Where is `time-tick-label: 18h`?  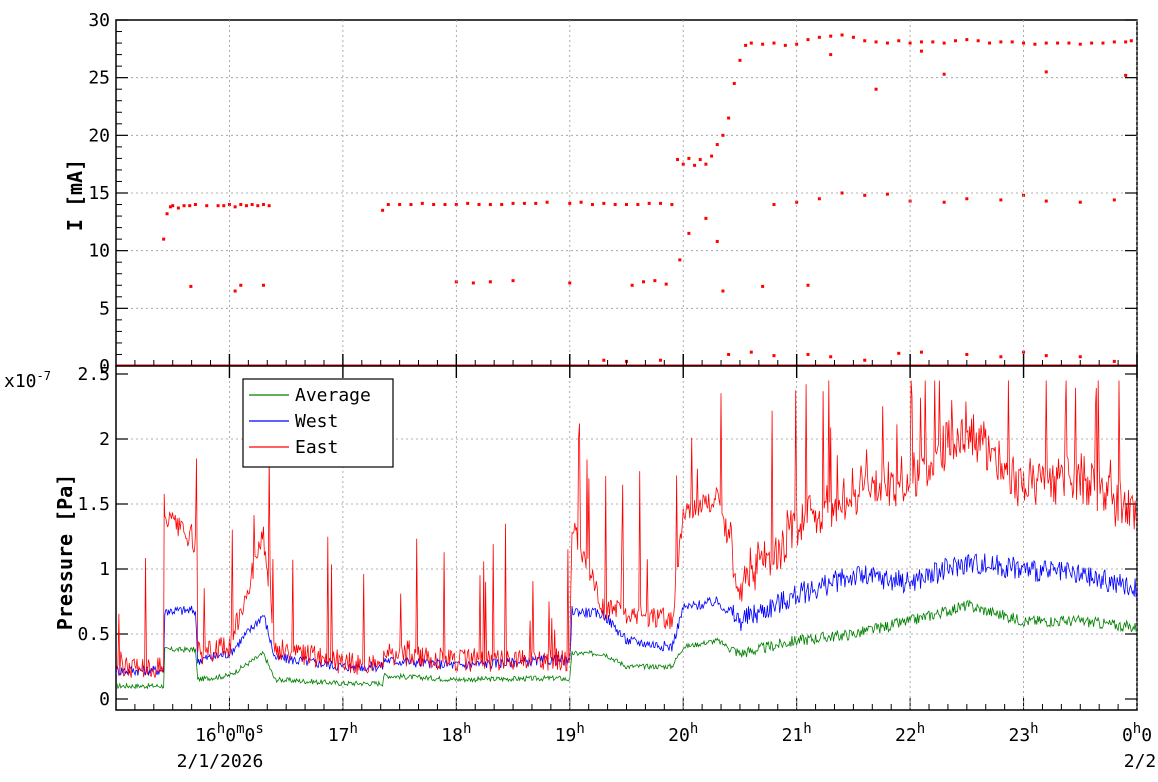
time-tick-label: 18h is located at coordinates (456, 733).